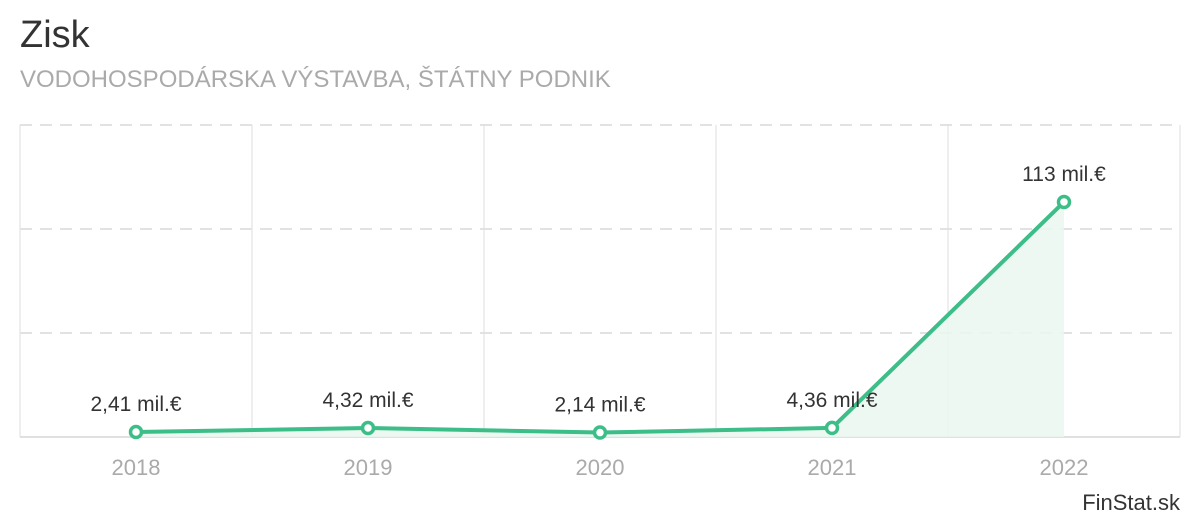 This screenshot has width=1200, height=520. I want to click on data-label-2021: 4,36 mil.€, so click(831, 400).